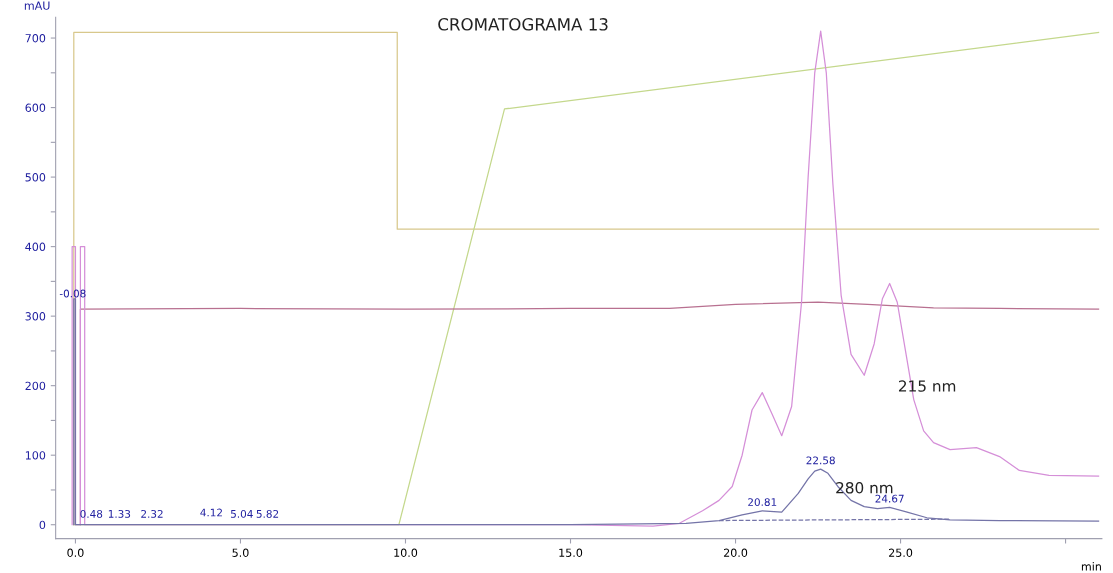 Image resolution: width=1113 pixels, height=573 pixels. Describe the element at coordinates (1091, 566) in the screenshot. I see `x-axis-title: min` at that location.